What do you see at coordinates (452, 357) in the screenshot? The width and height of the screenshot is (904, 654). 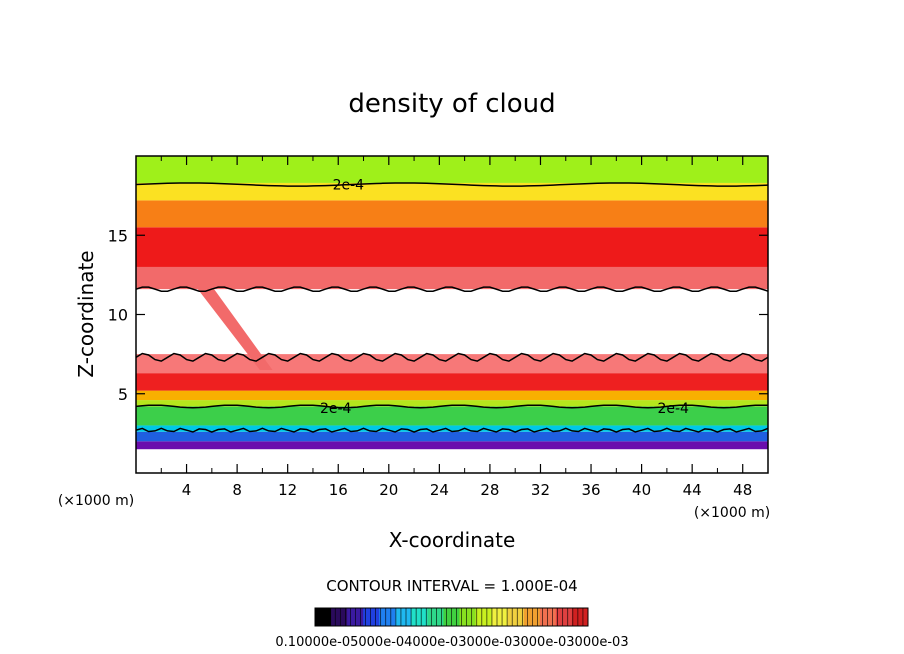 I see `contour-line-cloud-base` at bounding box center [452, 357].